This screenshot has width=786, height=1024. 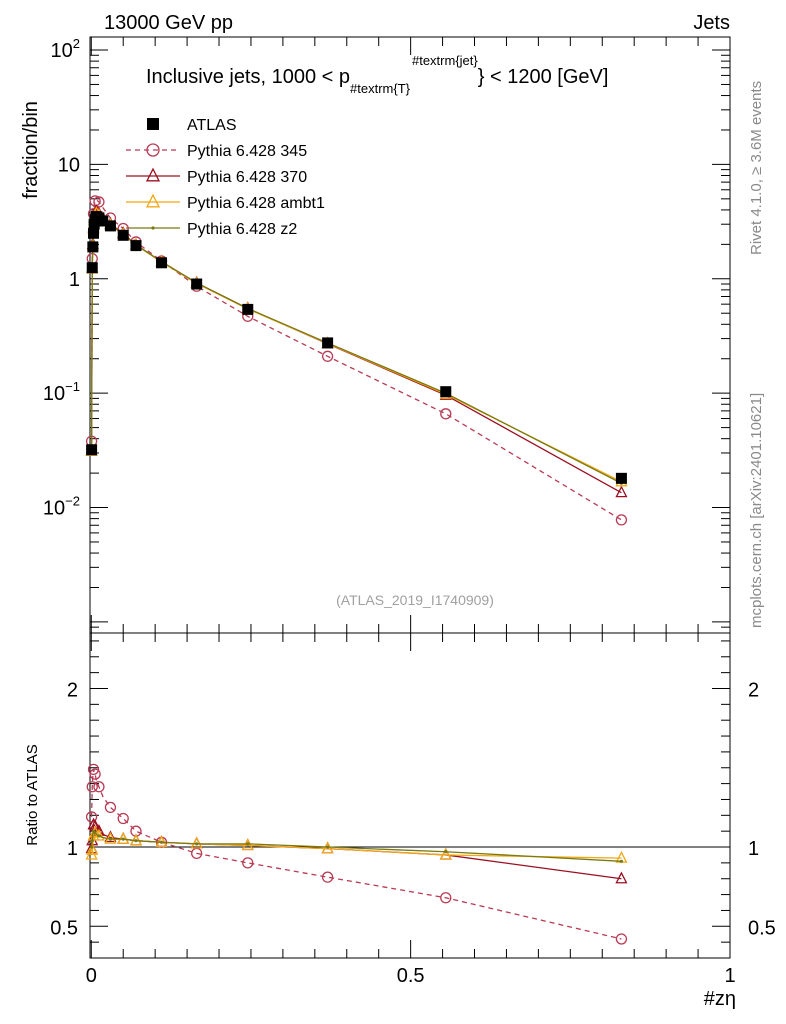 What do you see at coordinates (65, 49) in the screenshot?
I see `y-tick-label: 10²` at bounding box center [65, 49].